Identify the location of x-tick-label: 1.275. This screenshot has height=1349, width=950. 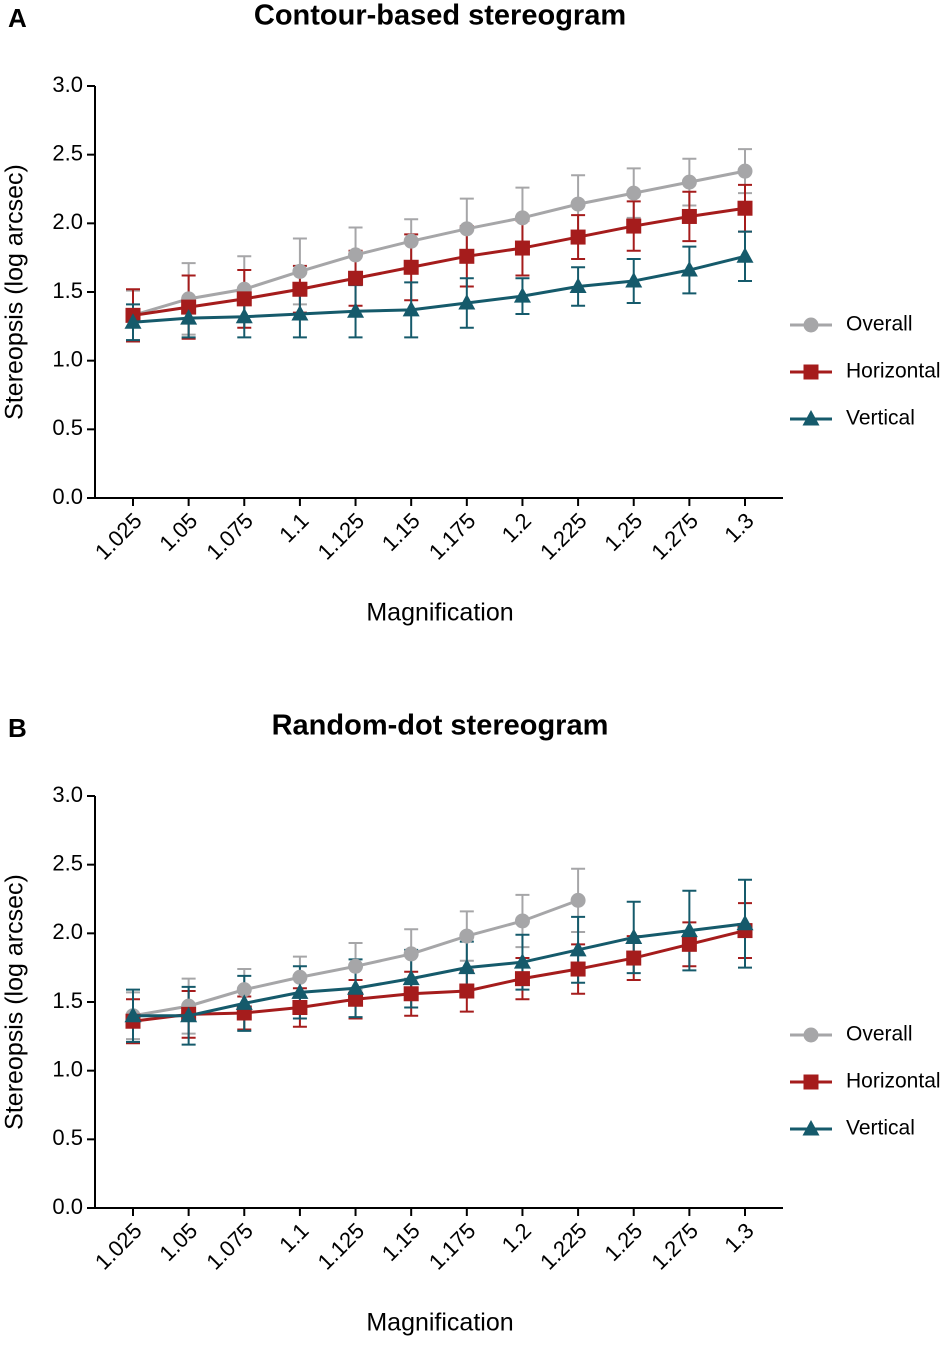
(674, 1246).